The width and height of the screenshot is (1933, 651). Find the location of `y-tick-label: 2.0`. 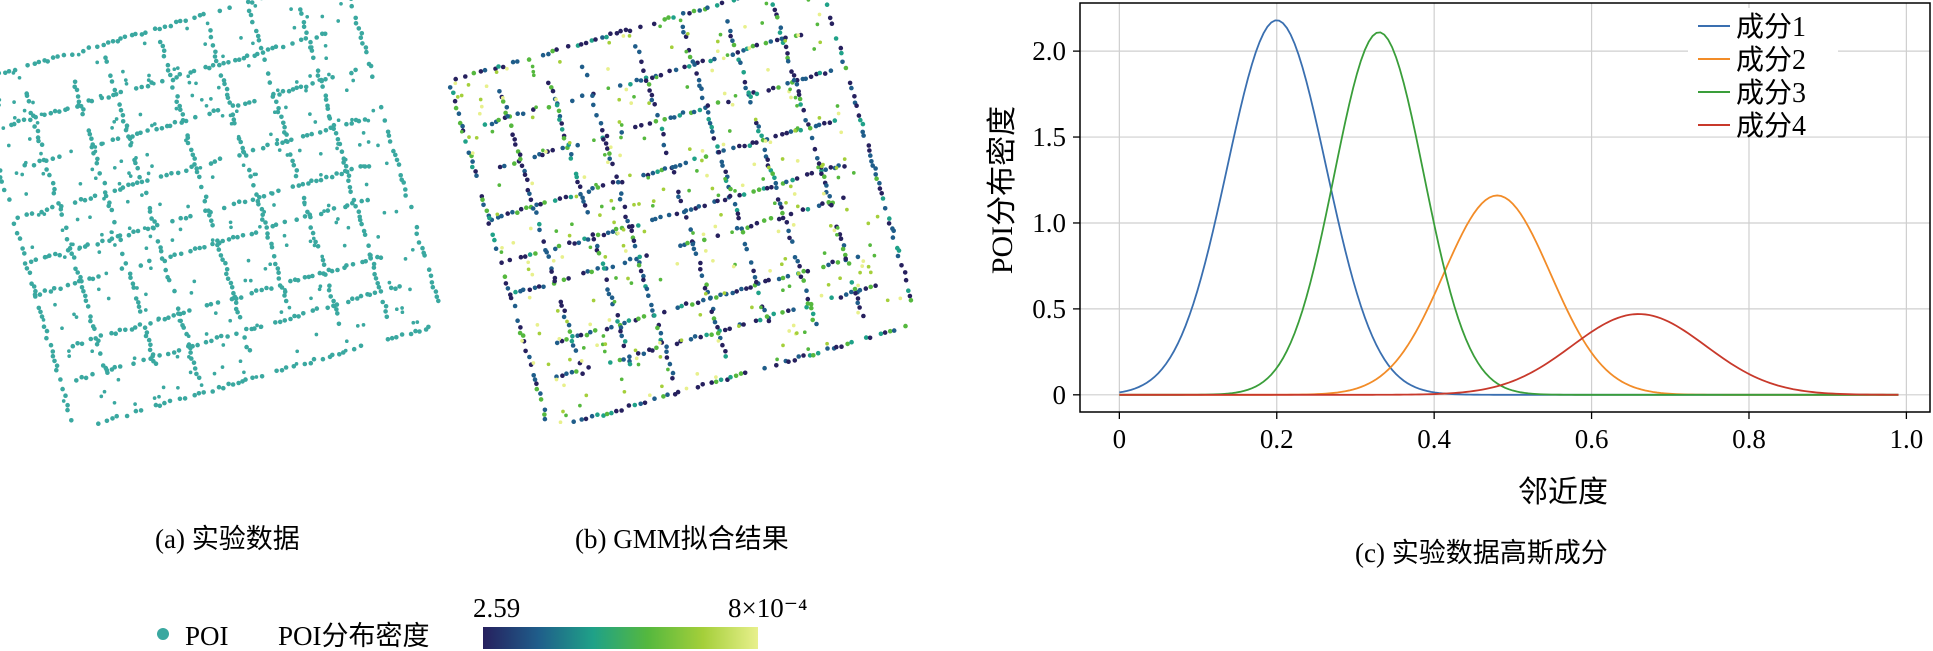

y-tick-label: 2.0 is located at coordinates (1049, 51).